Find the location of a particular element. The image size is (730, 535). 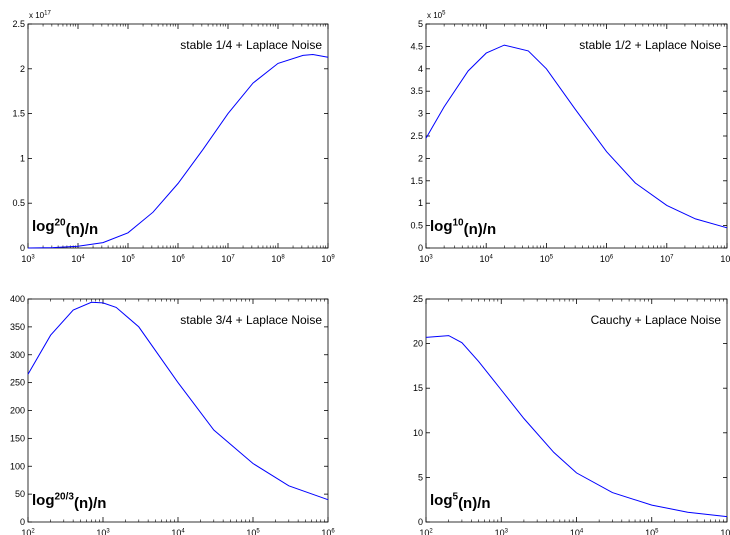

formula-annotation: log20/3(n)/n is located at coordinates (69, 502).